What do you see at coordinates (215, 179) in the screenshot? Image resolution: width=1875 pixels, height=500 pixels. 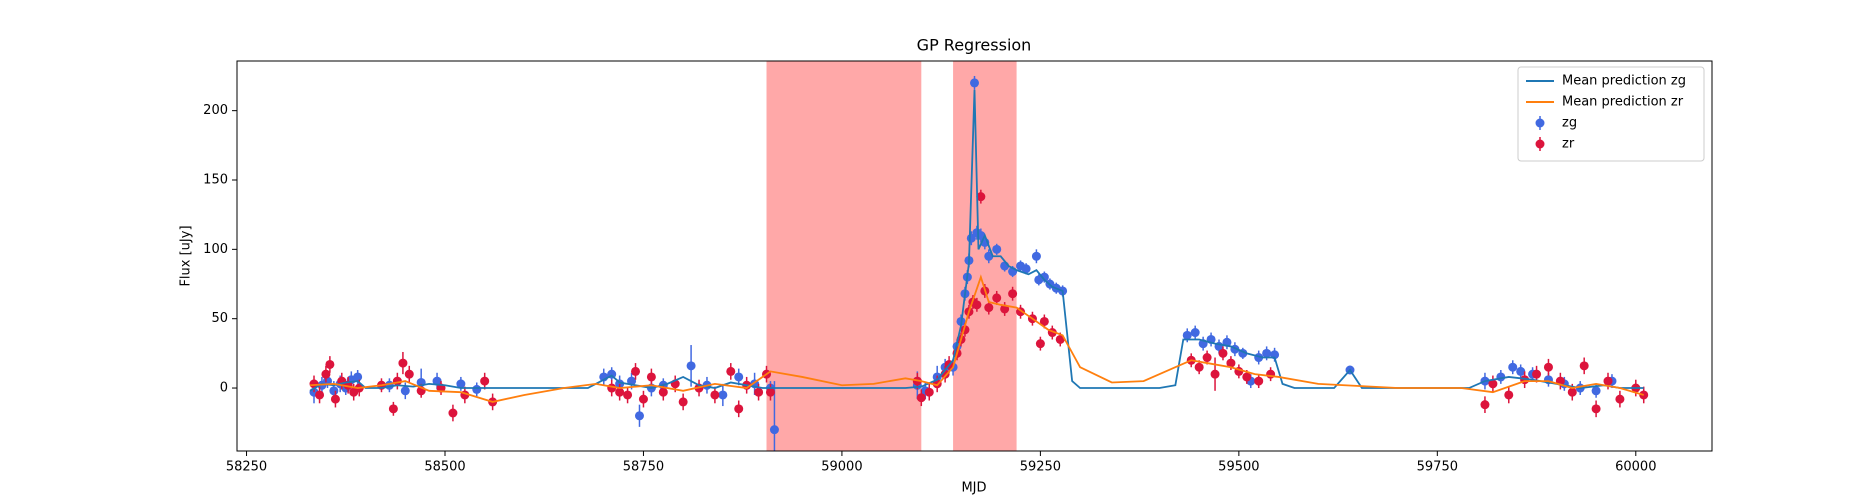 I see `y-tick-label: 150` at bounding box center [215, 179].